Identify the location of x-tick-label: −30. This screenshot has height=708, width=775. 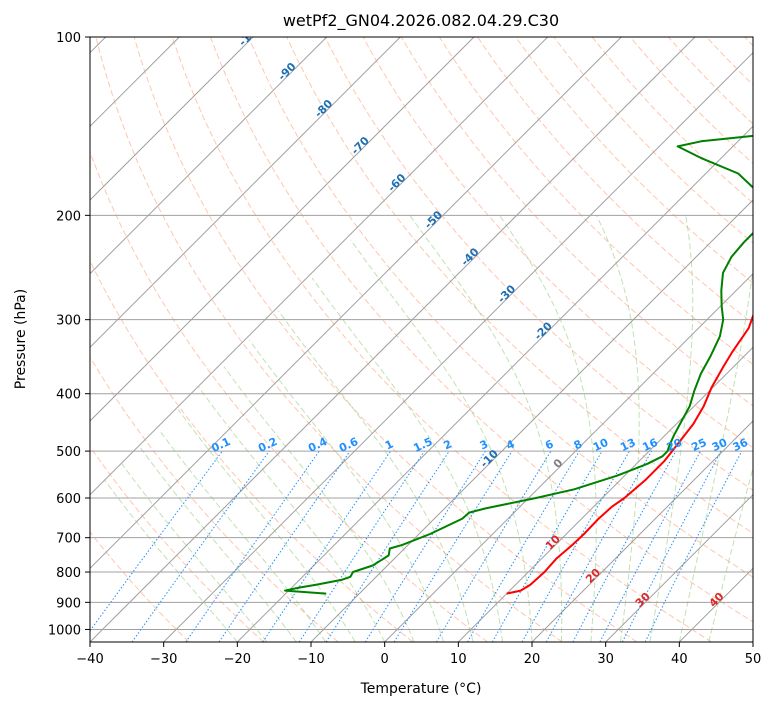
(163, 659).